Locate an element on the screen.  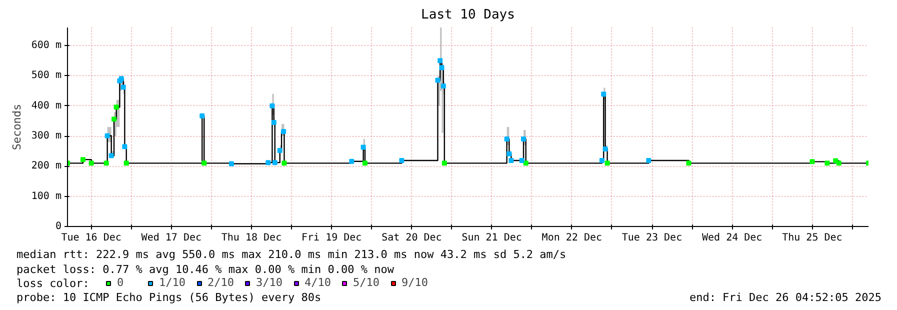
y-tick-label: 500 m is located at coordinates (46, 76).